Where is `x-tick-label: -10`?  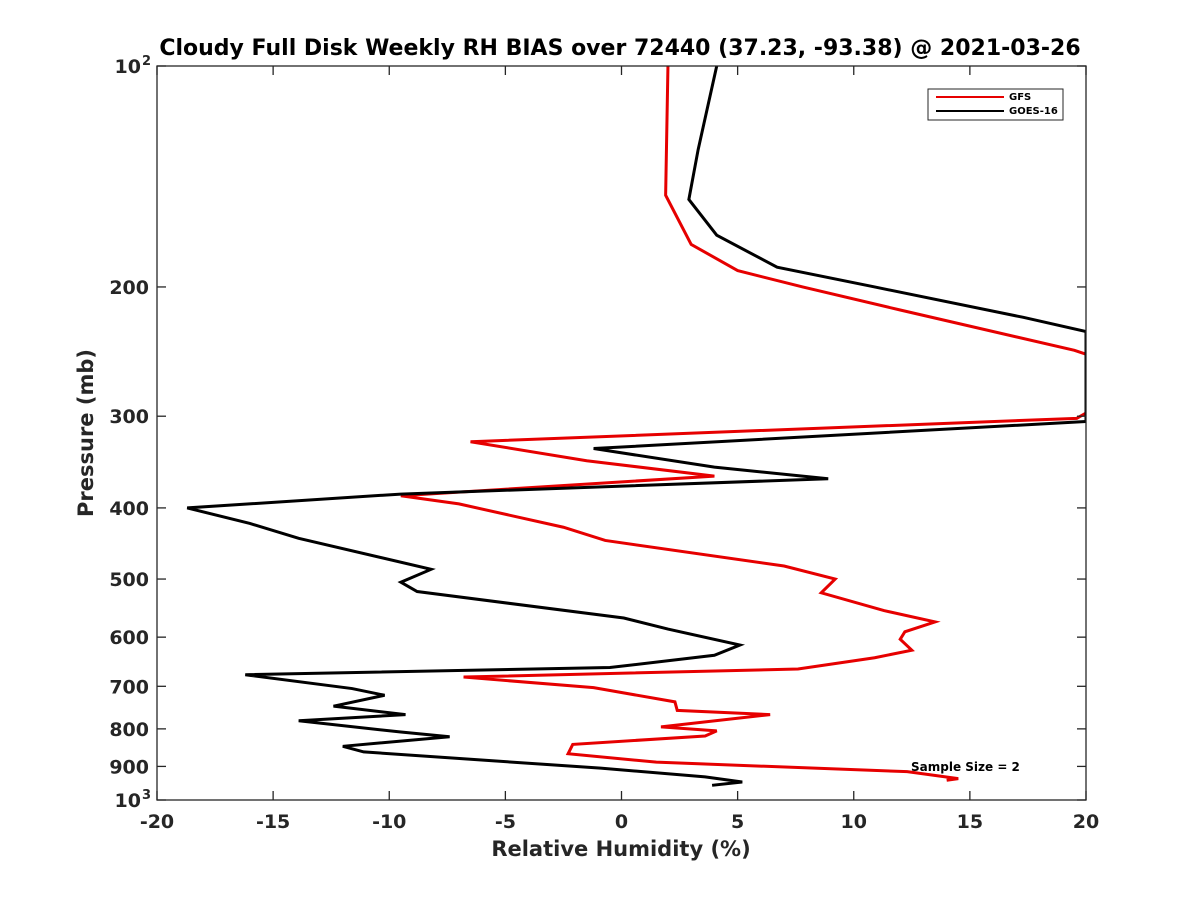
x-tick-label: -10 is located at coordinates (389, 822).